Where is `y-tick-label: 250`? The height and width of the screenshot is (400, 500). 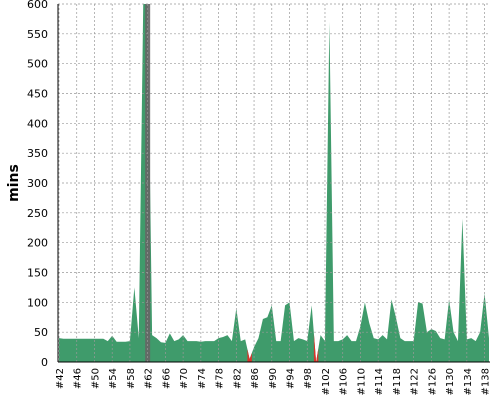
y-tick-label: 250 is located at coordinates (37, 213).